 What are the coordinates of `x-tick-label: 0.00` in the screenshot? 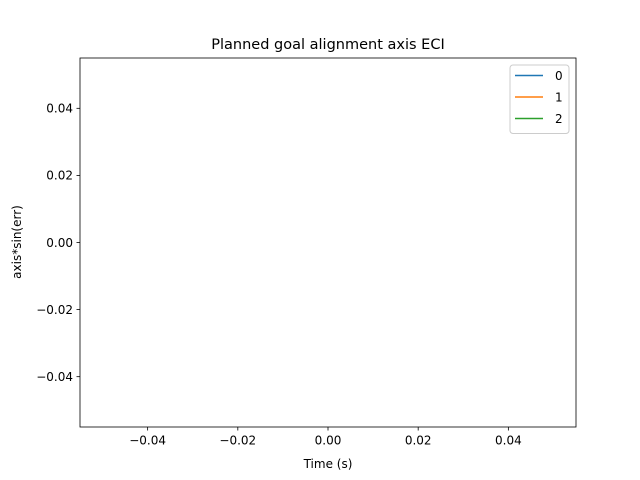 It's located at (328, 441).